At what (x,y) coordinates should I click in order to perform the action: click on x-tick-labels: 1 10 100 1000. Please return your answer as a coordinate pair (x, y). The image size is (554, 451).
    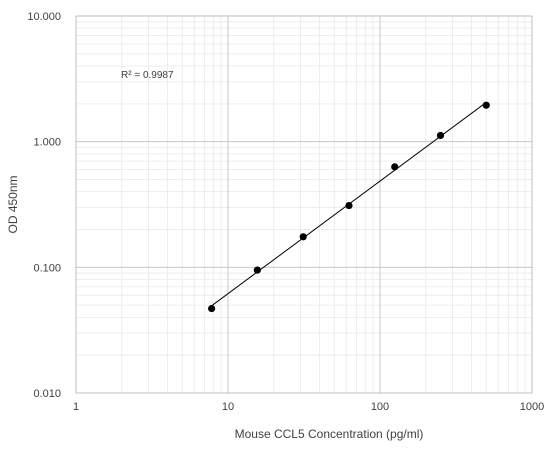
    Looking at the image, I should click on (308, 407).